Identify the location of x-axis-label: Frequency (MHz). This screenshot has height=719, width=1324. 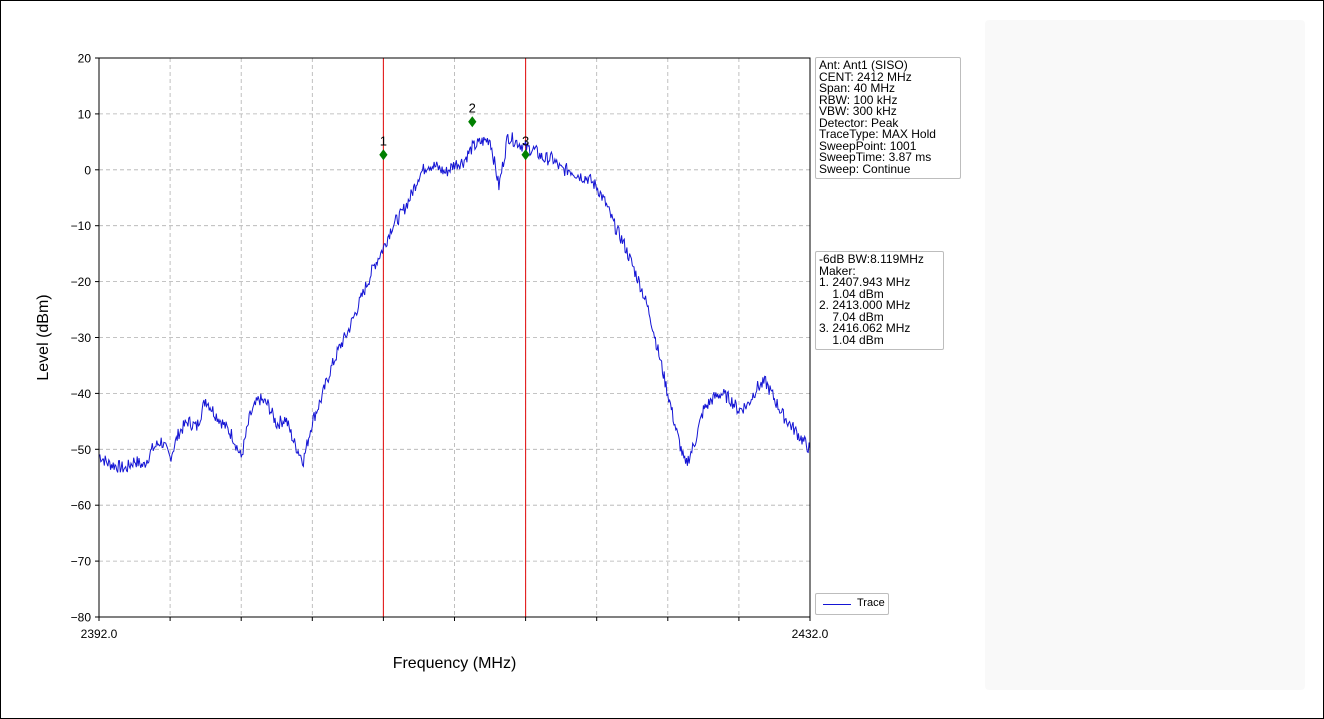
(455, 663).